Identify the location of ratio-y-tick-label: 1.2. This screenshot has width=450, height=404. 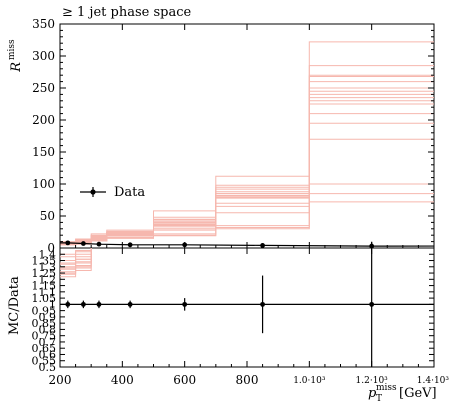
(48, 279).